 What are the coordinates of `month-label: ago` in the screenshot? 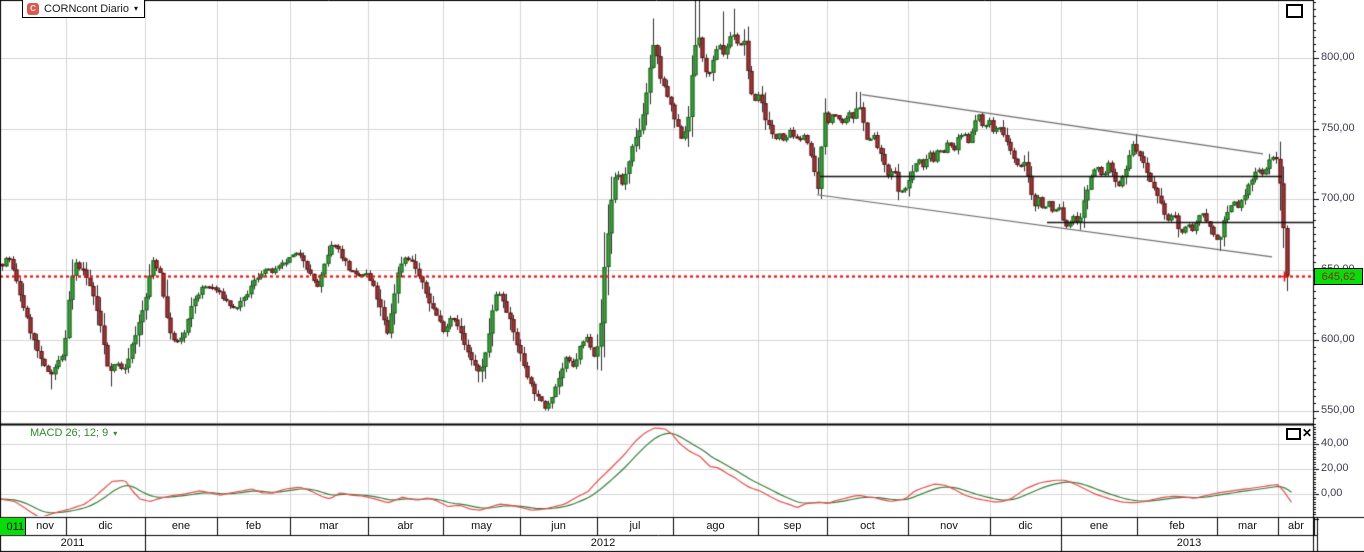 It's located at (715, 526).